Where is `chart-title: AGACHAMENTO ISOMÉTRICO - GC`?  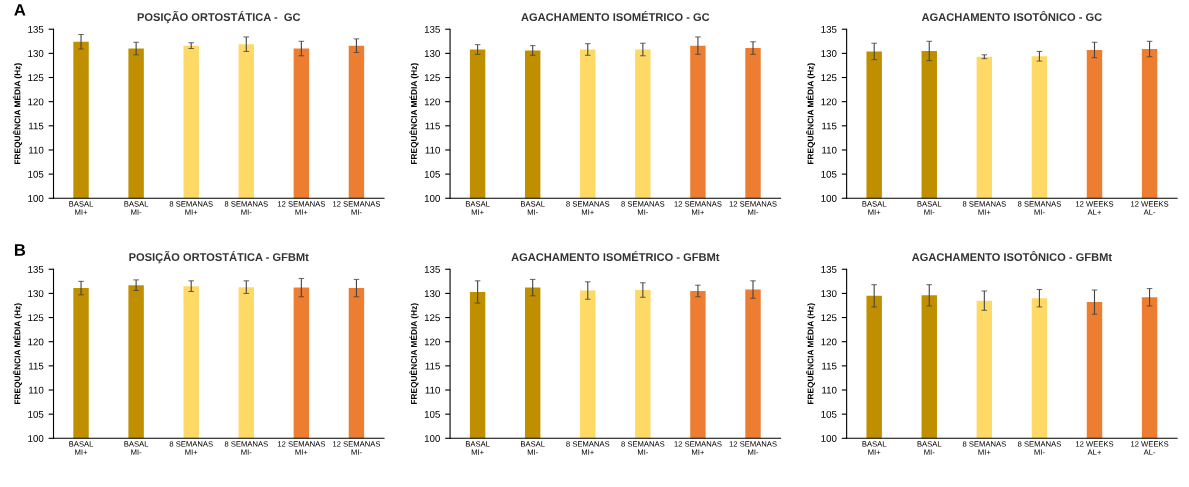
chart-title: AGACHAMENTO ISOMÉTRICO - GC is located at coordinates (615, 16).